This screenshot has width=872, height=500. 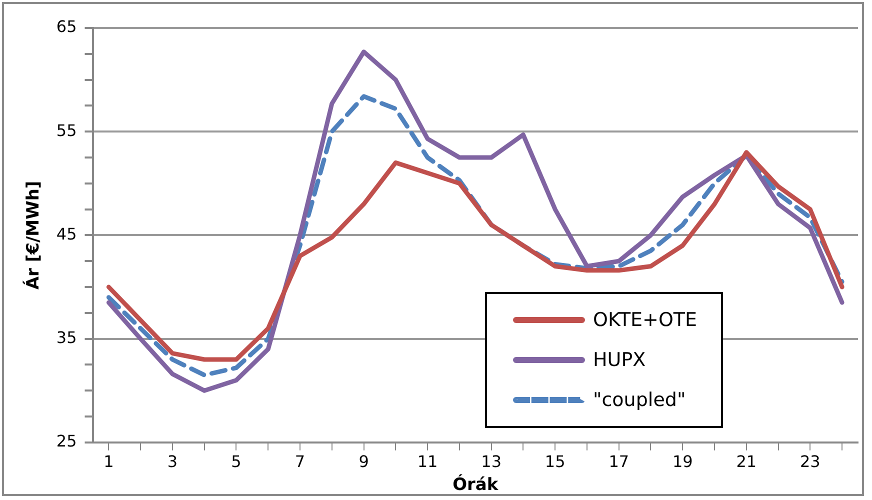 What do you see at coordinates (66, 26) in the screenshot?
I see `y-tick-label: 65` at bounding box center [66, 26].